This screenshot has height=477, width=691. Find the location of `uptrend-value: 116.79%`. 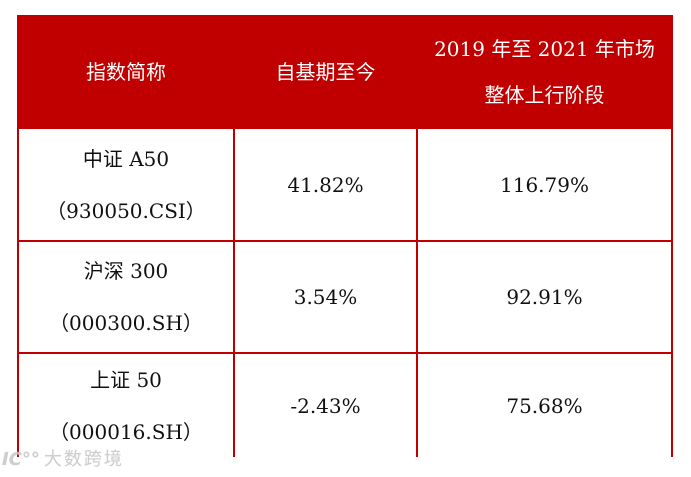

uptrend-value: 116.79% is located at coordinates (544, 184).